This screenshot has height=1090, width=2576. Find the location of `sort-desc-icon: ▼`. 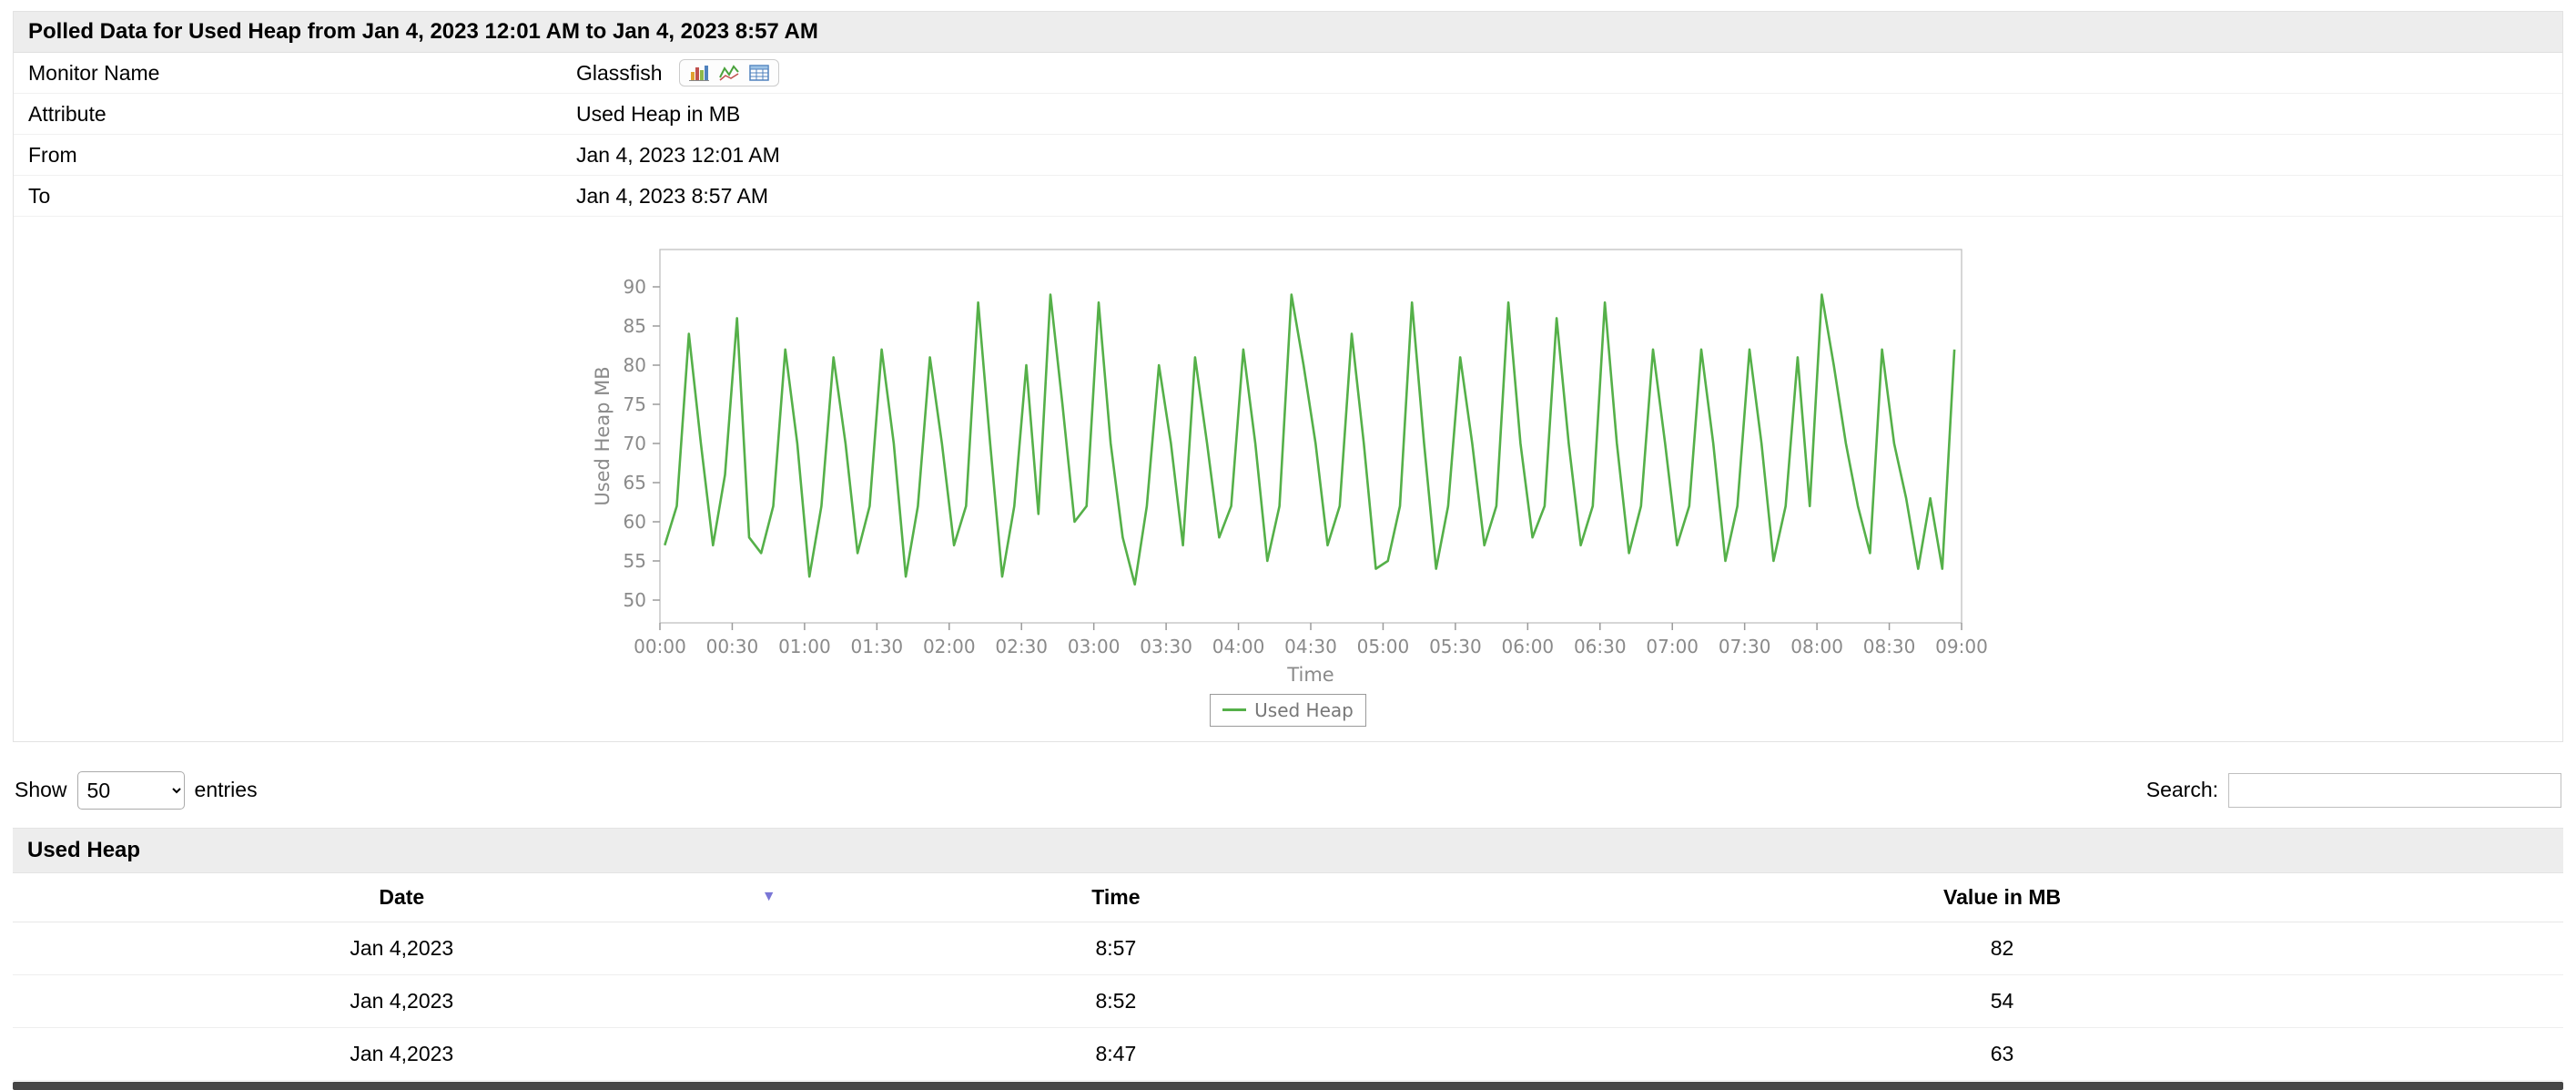

sort-desc-icon: ▼ is located at coordinates (768, 896).